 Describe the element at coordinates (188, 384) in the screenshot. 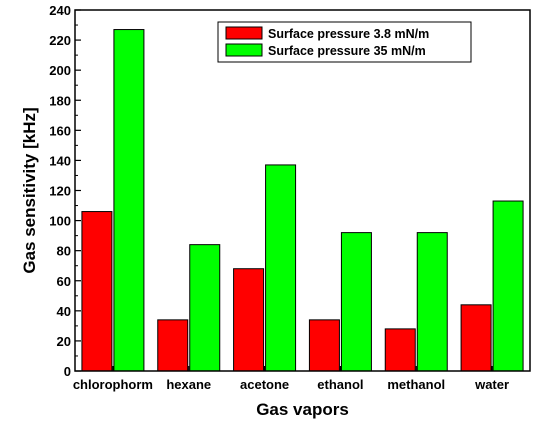

I see `x-category-label: hexane` at that location.